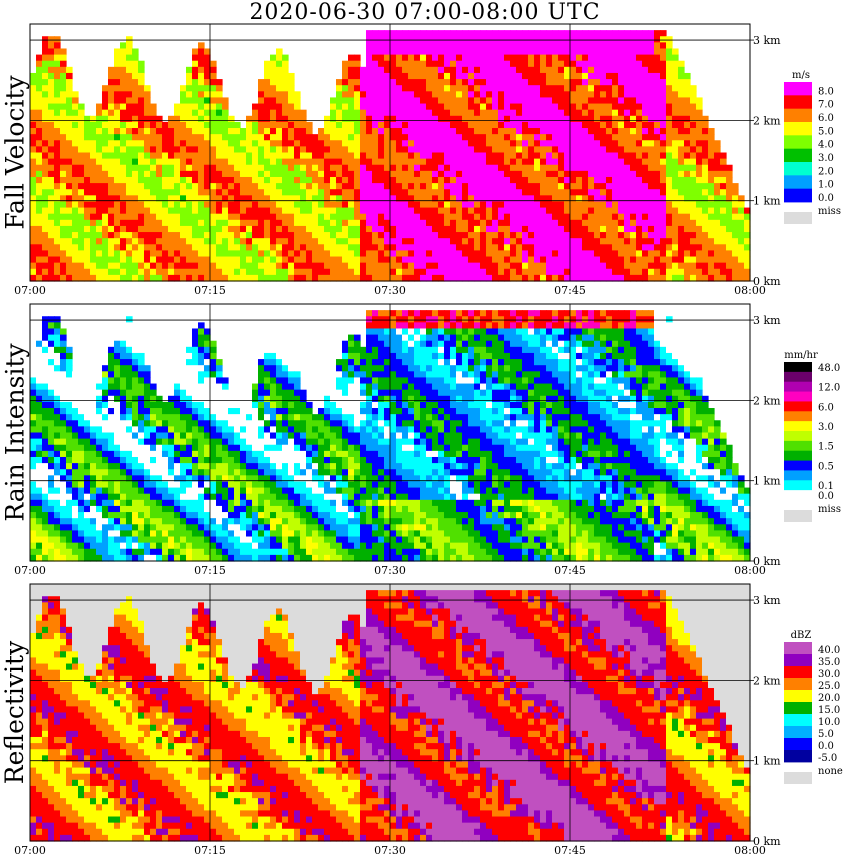 The width and height of the screenshot is (850, 868). I want to click on reflectivity-legend-label: 20.0, so click(829, 698).